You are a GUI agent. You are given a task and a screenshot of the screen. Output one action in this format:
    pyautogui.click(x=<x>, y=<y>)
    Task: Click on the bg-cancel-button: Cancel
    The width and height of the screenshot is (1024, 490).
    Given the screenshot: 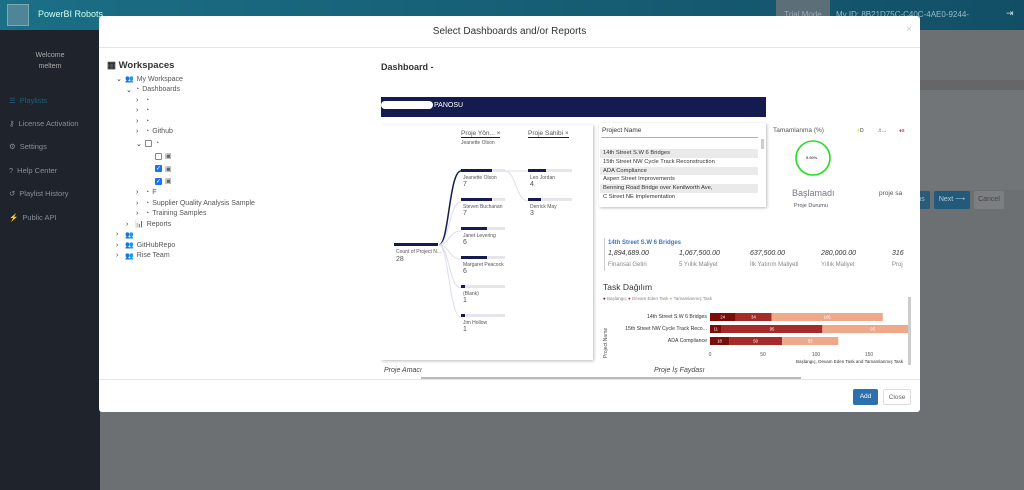 What is the action you would take?
    pyautogui.click(x=989, y=200)
    